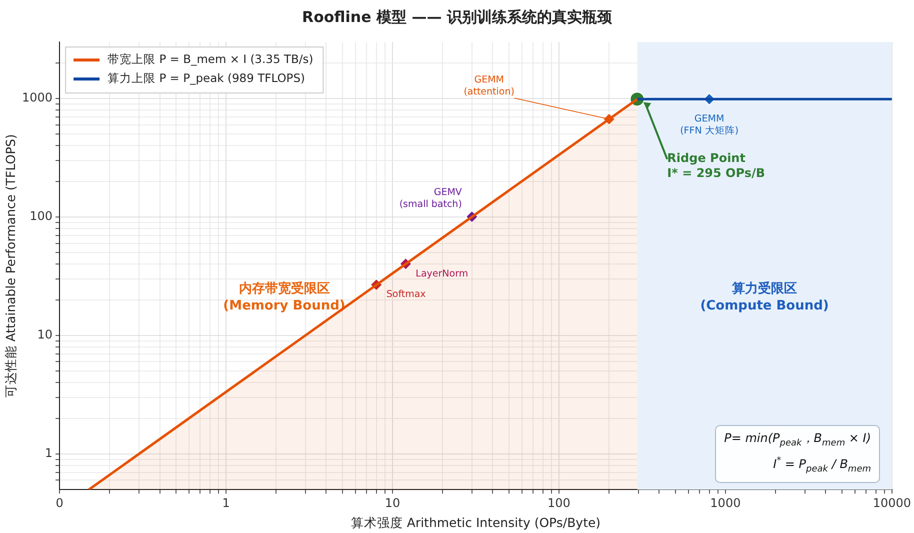 This screenshot has width=914, height=533. What do you see at coordinates (406, 294) in the screenshot?
I see `series-label: Softmax` at bounding box center [406, 294].